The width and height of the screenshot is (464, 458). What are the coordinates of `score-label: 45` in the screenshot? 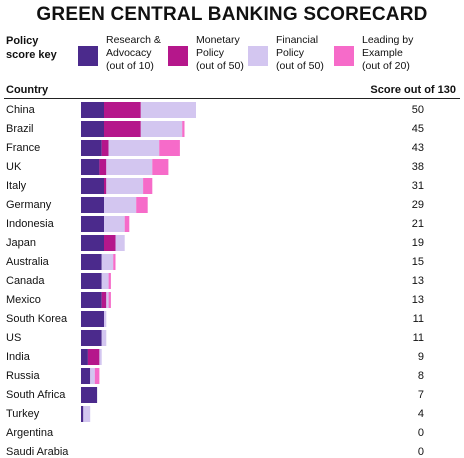 It's located at (417, 129).